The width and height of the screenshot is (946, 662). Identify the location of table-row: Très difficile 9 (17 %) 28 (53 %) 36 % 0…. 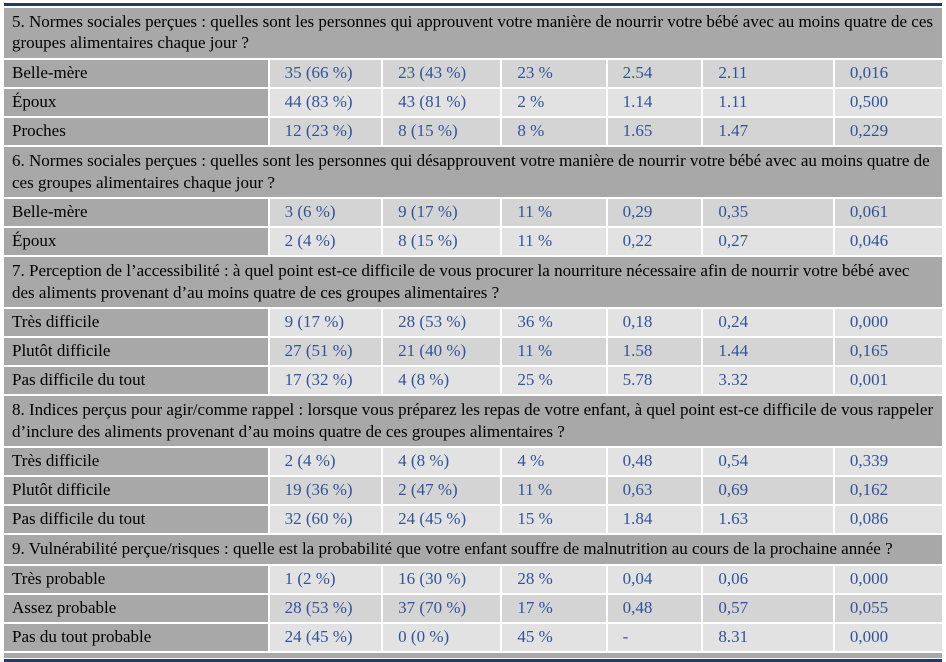
(473, 322).